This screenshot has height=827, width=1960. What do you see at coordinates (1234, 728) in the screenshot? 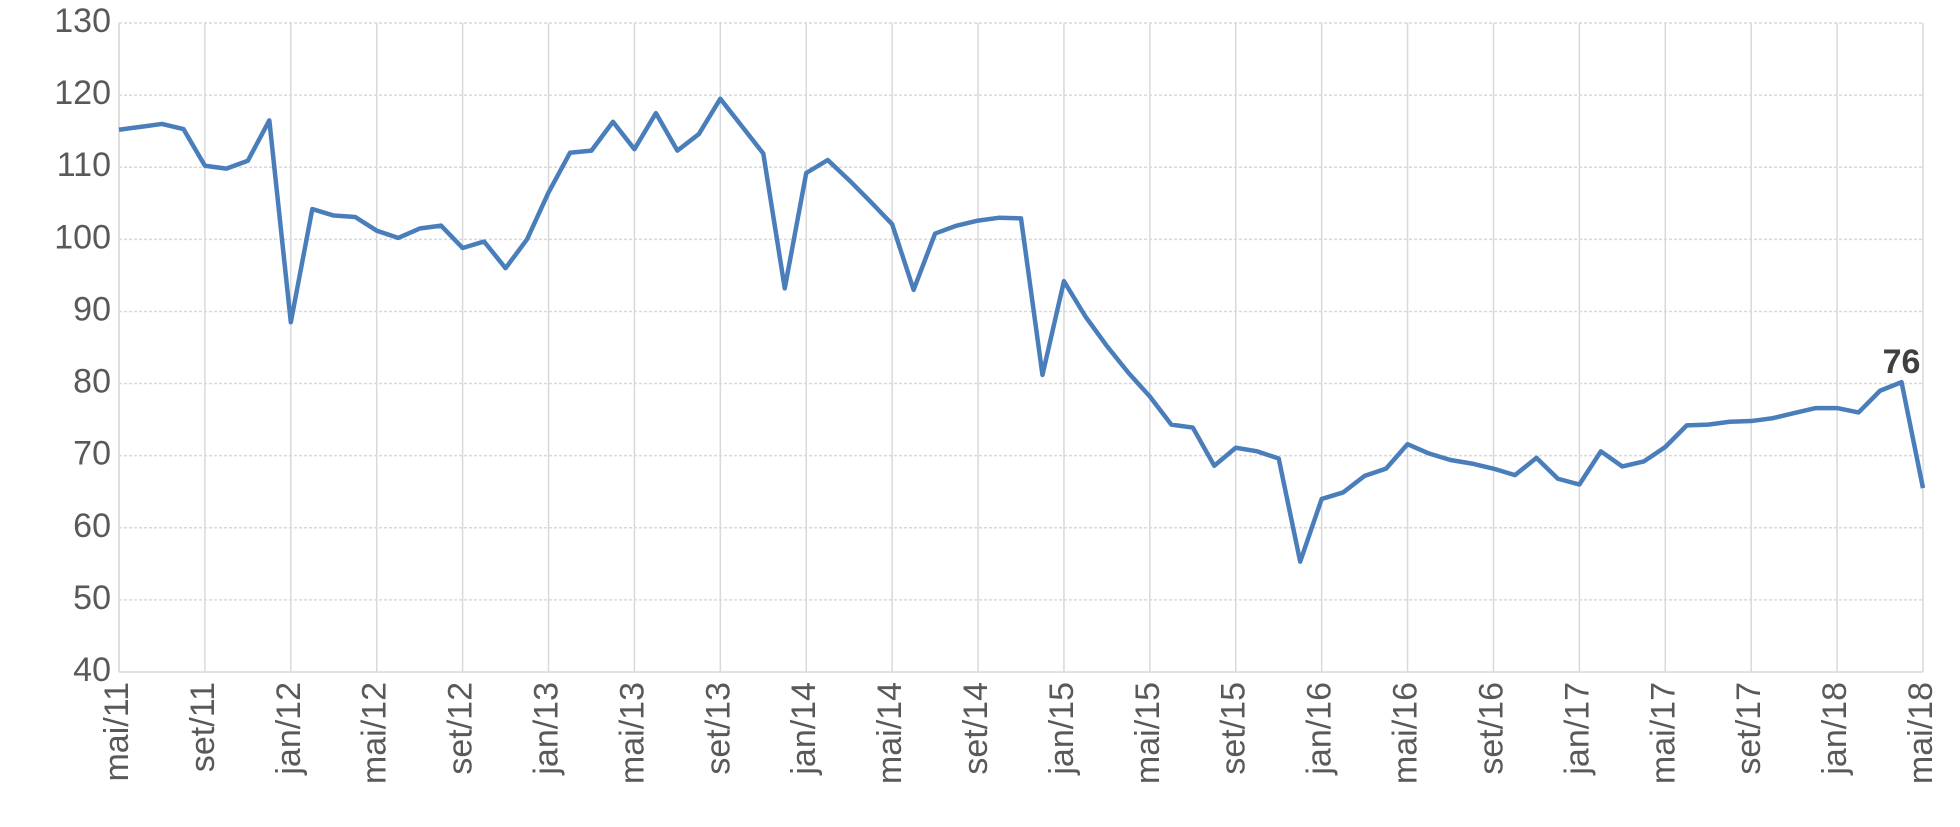
I see `x-tick-label: set/15` at bounding box center [1234, 728].